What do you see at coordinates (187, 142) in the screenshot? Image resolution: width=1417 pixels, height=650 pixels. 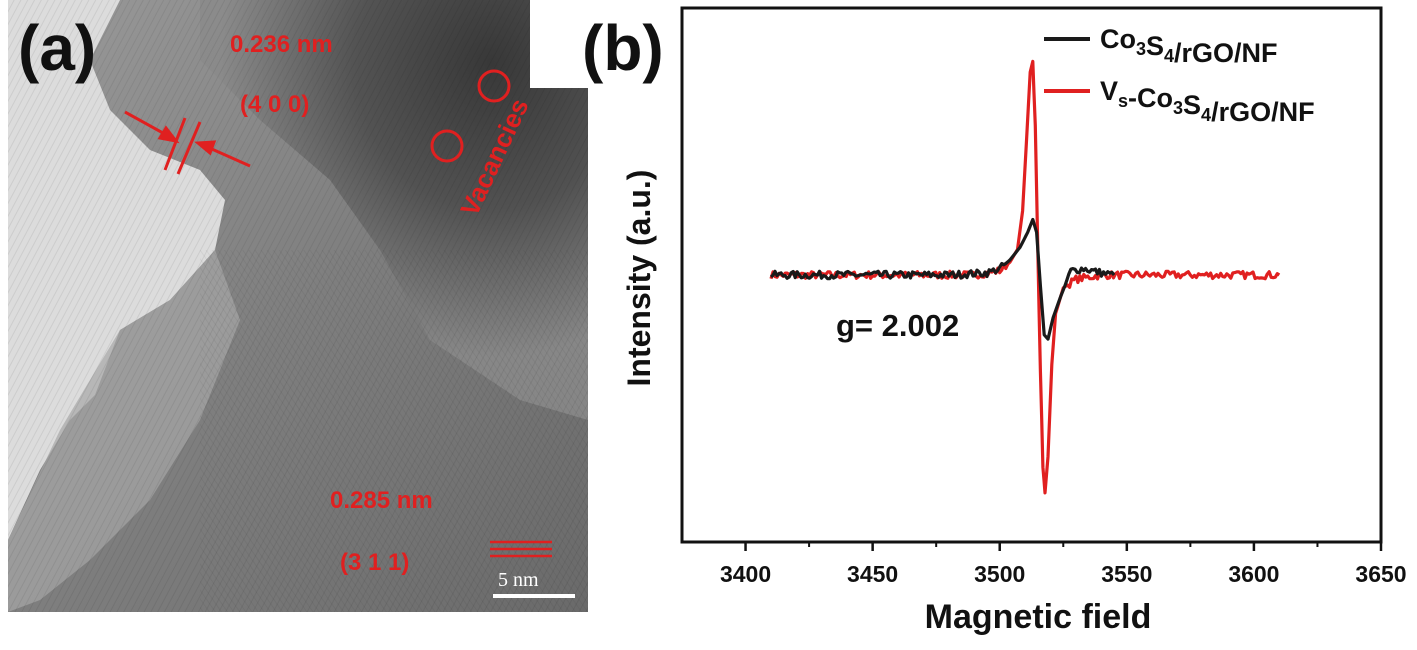 I see `lattice-marker-top` at bounding box center [187, 142].